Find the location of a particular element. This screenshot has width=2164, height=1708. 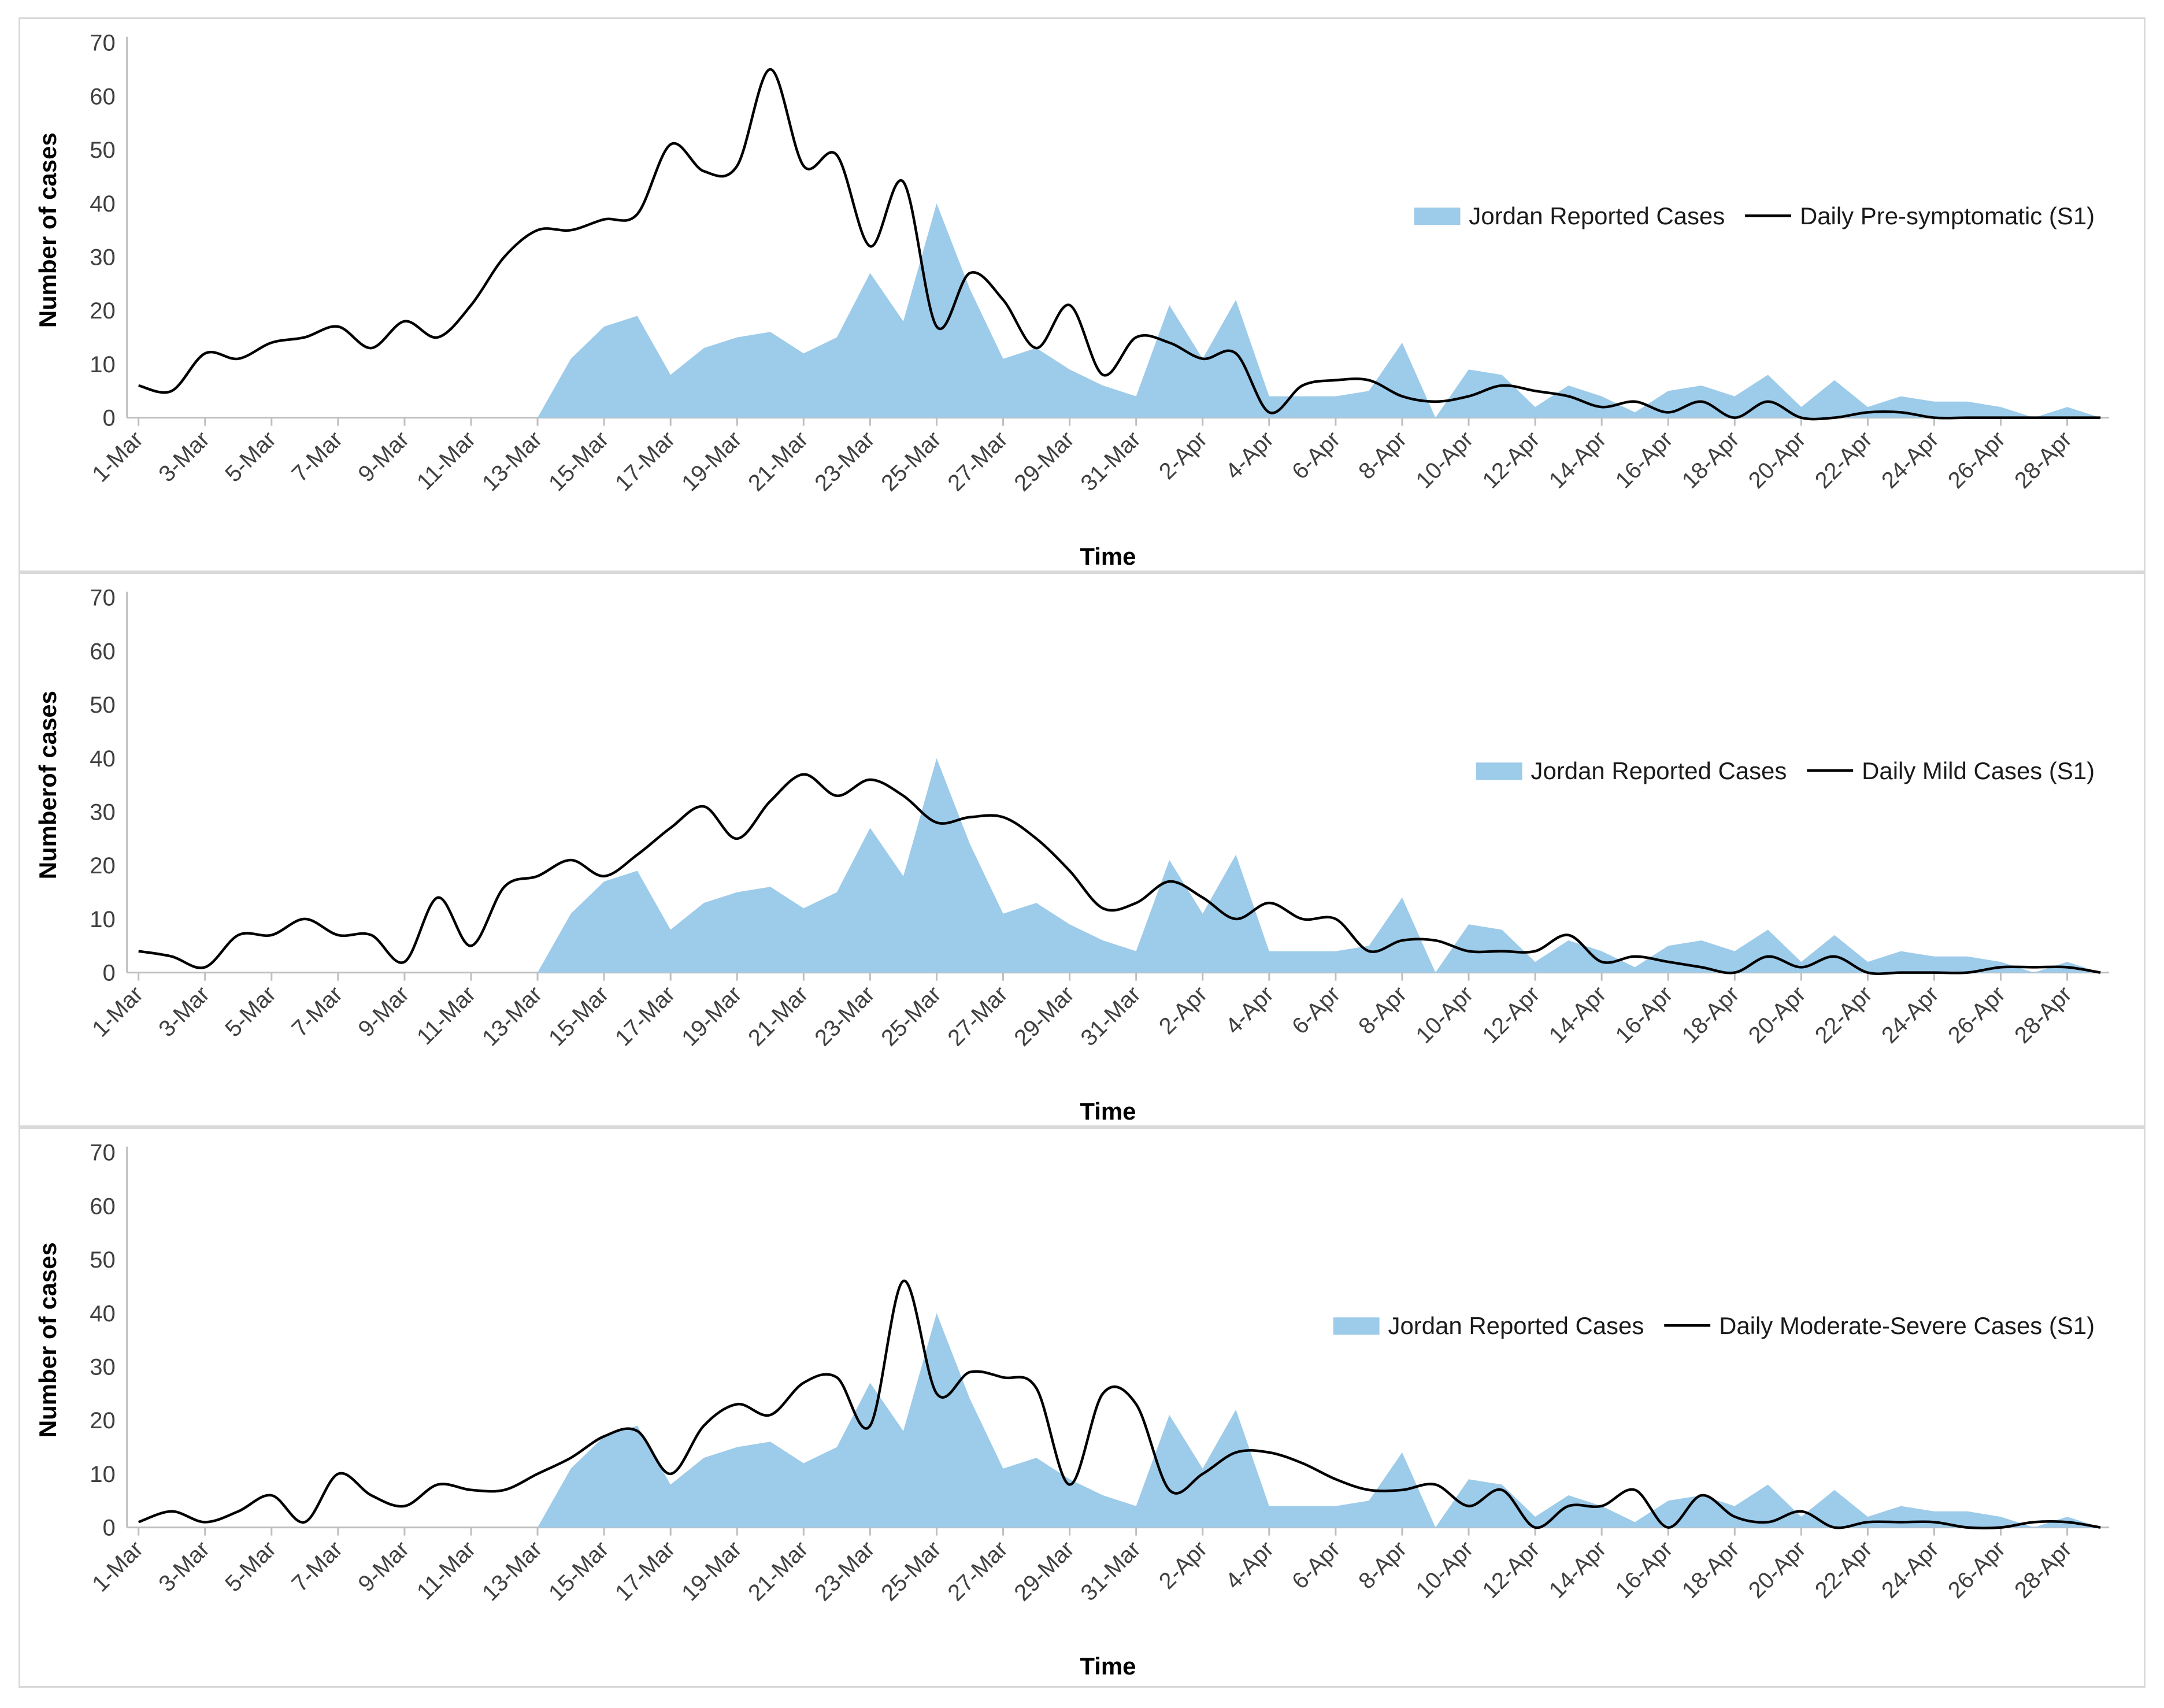

x-tick-label: 17-Mar is located at coordinates (645, 1016).